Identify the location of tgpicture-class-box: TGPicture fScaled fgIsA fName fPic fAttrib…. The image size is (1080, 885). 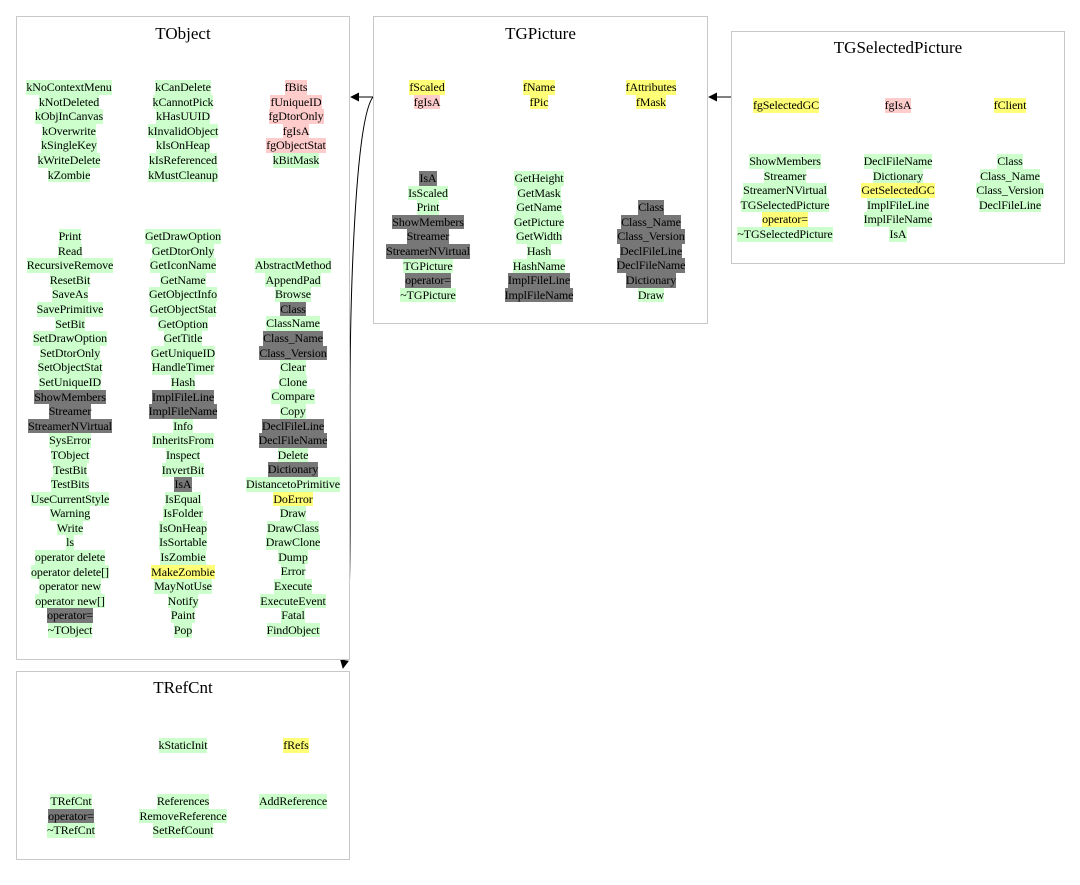
(540, 170).